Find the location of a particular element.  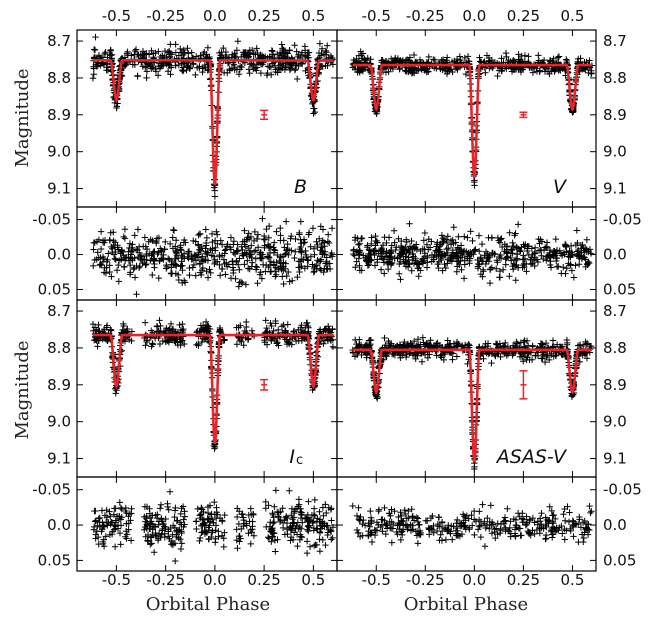

residual-panel-asasv is located at coordinates (466, 524).